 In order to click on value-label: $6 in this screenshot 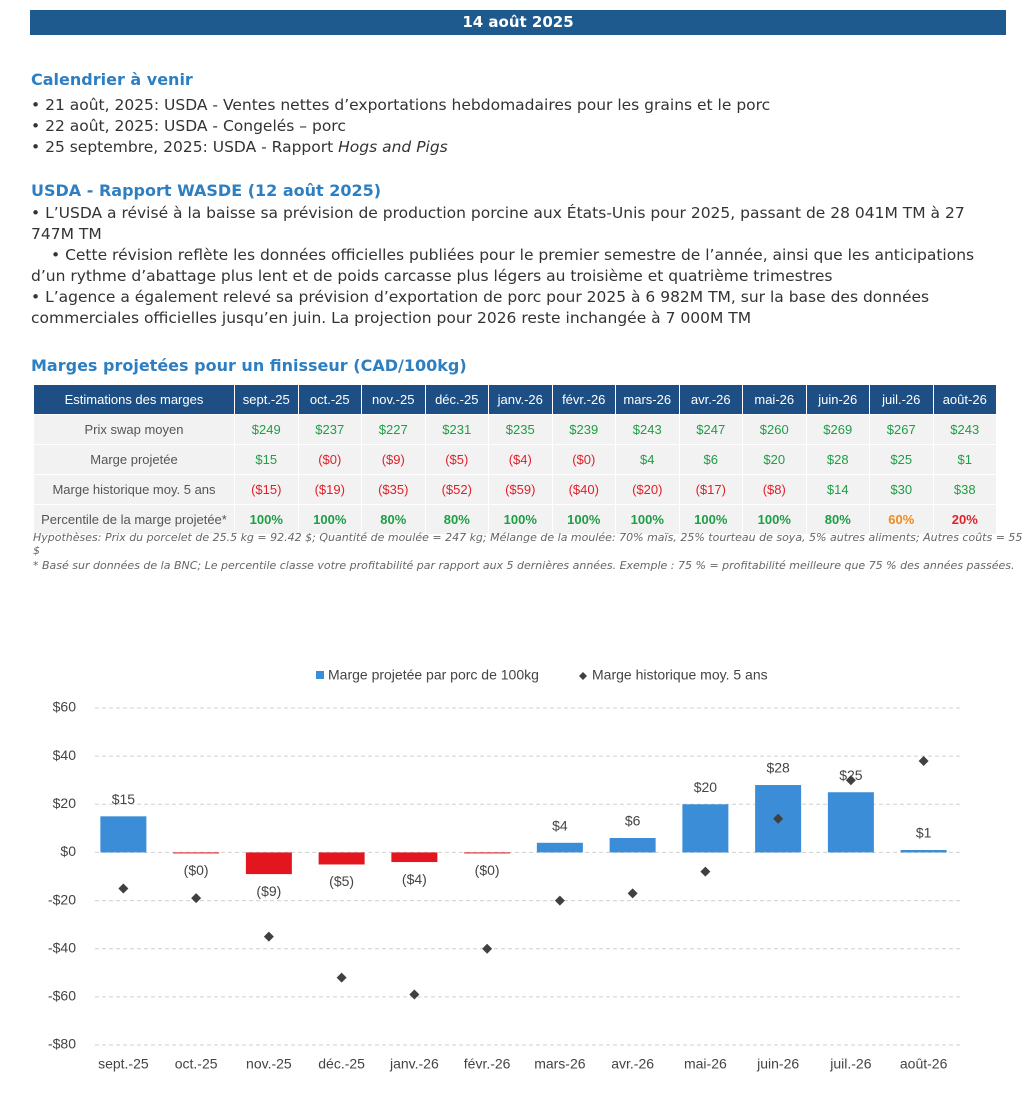, I will do `click(633, 821)`.